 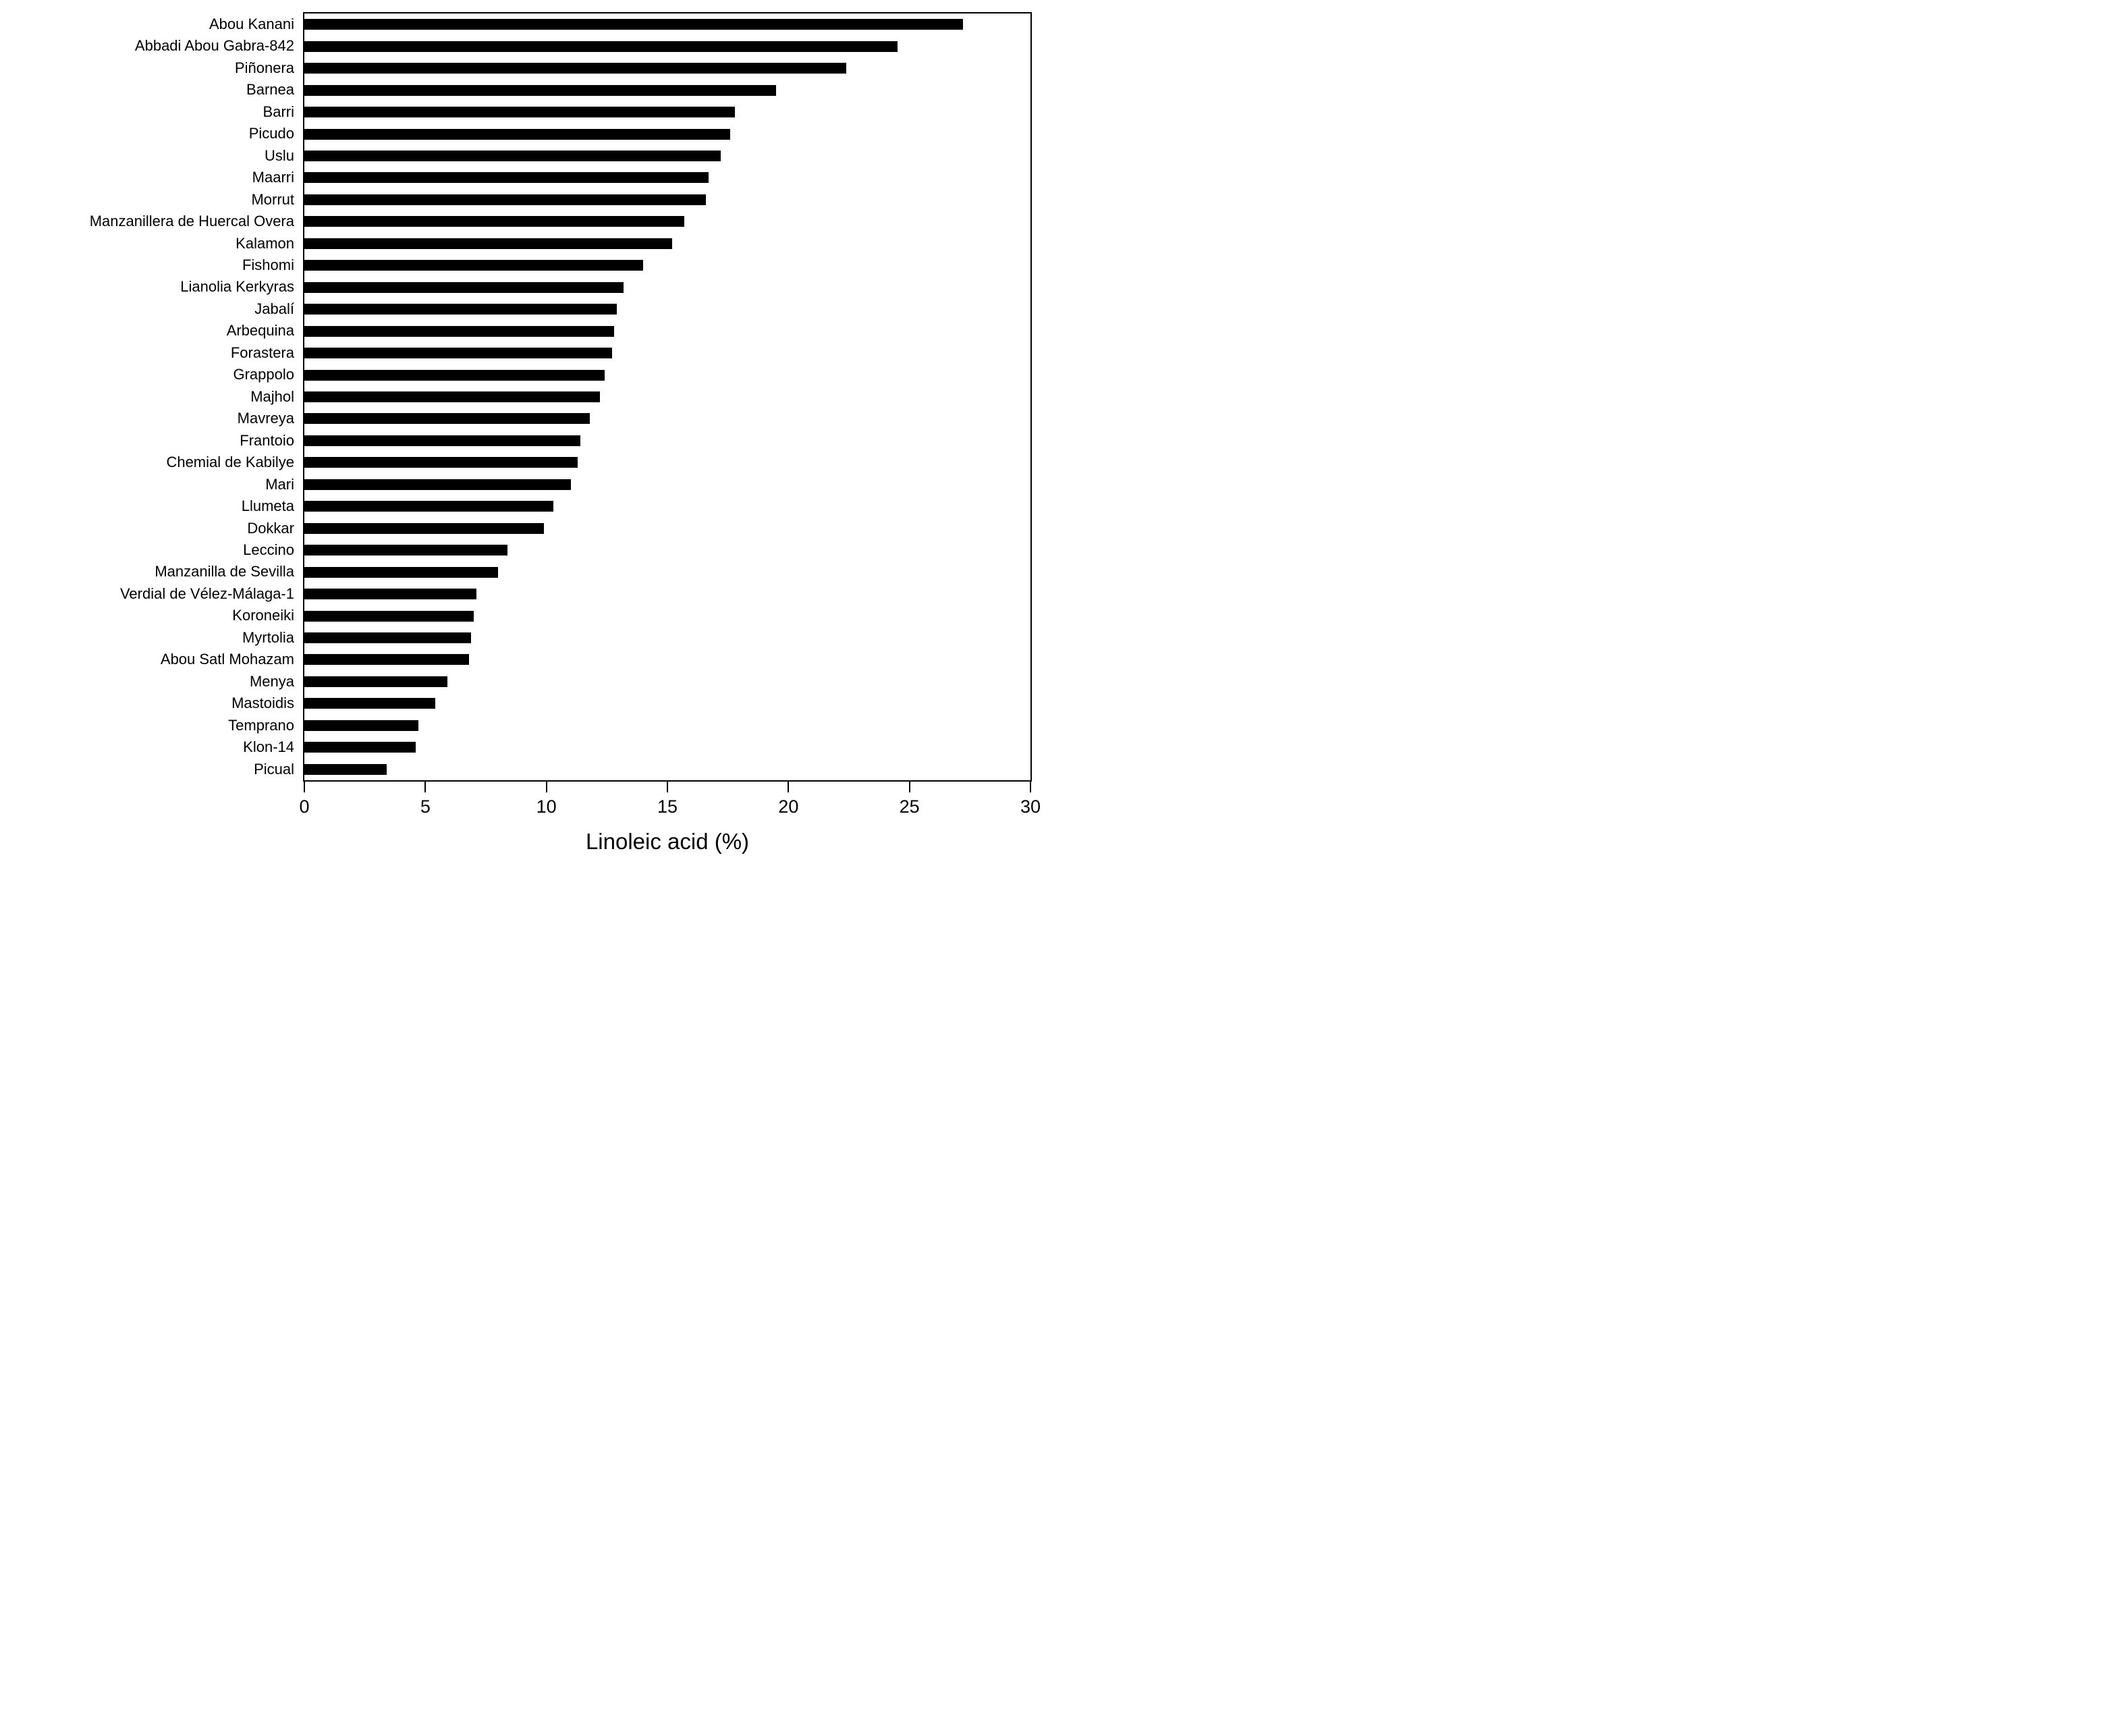 I want to click on category-label: Verdial de Vélez-Málaga-1, so click(x=206, y=594).